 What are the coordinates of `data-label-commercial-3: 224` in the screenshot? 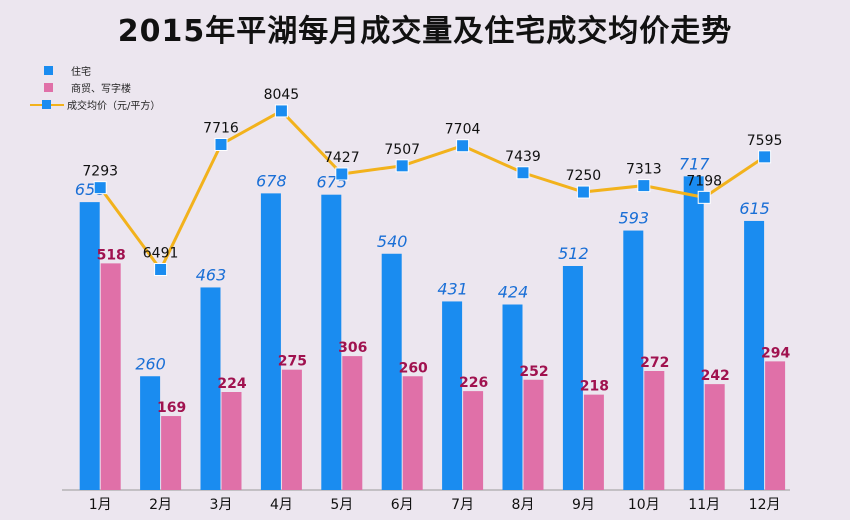 It's located at (231, 384).